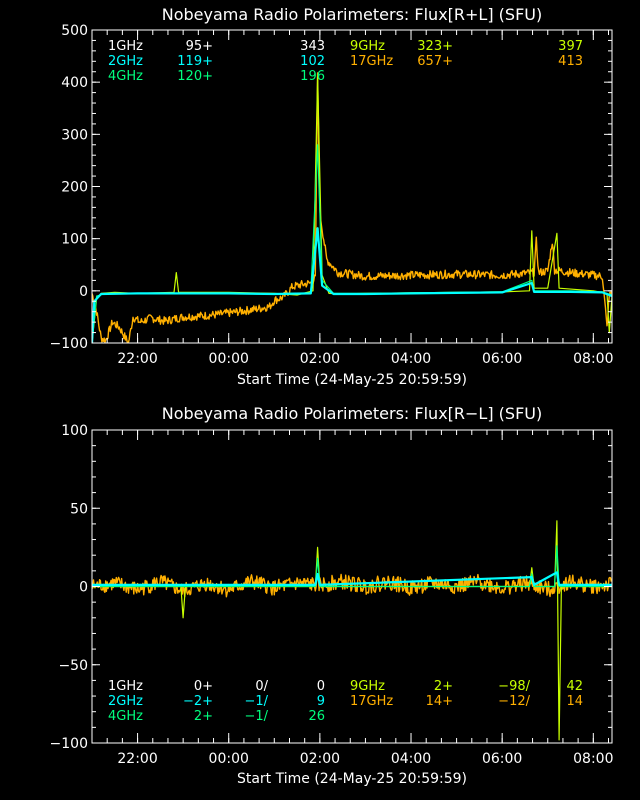  What do you see at coordinates (435, 46) in the screenshot?
I see `legend-value-a: 323+` at bounding box center [435, 46].